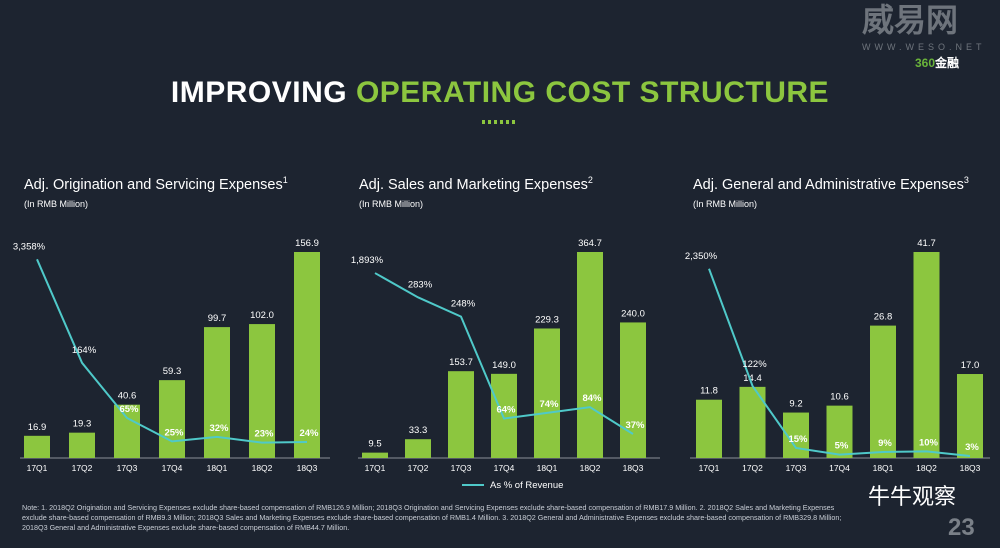  Describe the element at coordinates (701, 256) in the screenshot. I see `line-point-label: 2,350%` at that location.